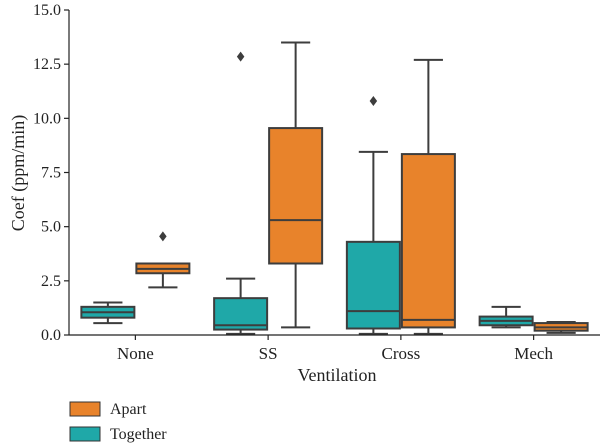  I want to click on y-tick-label: 10.0, so click(47, 118).